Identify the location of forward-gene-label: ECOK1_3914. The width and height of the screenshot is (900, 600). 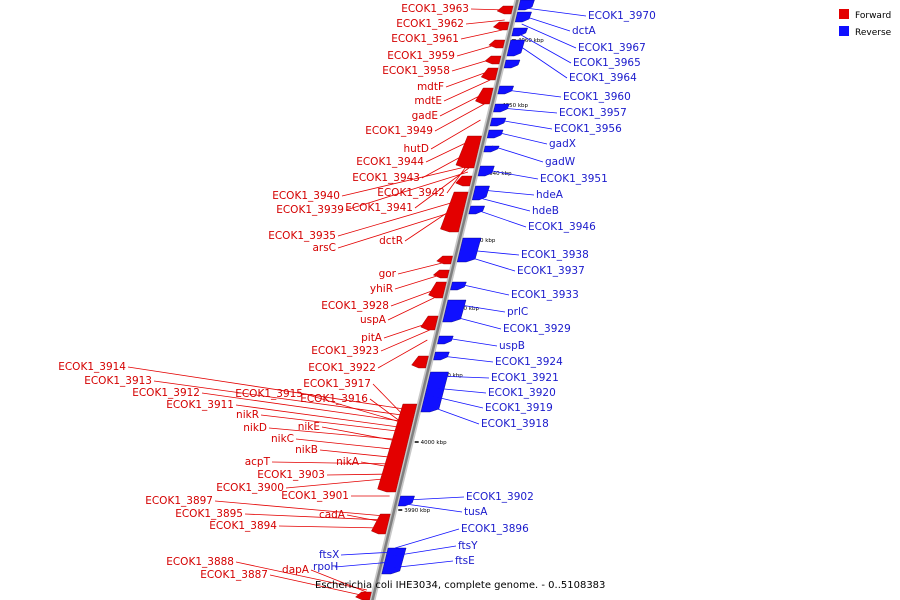
(92, 367).